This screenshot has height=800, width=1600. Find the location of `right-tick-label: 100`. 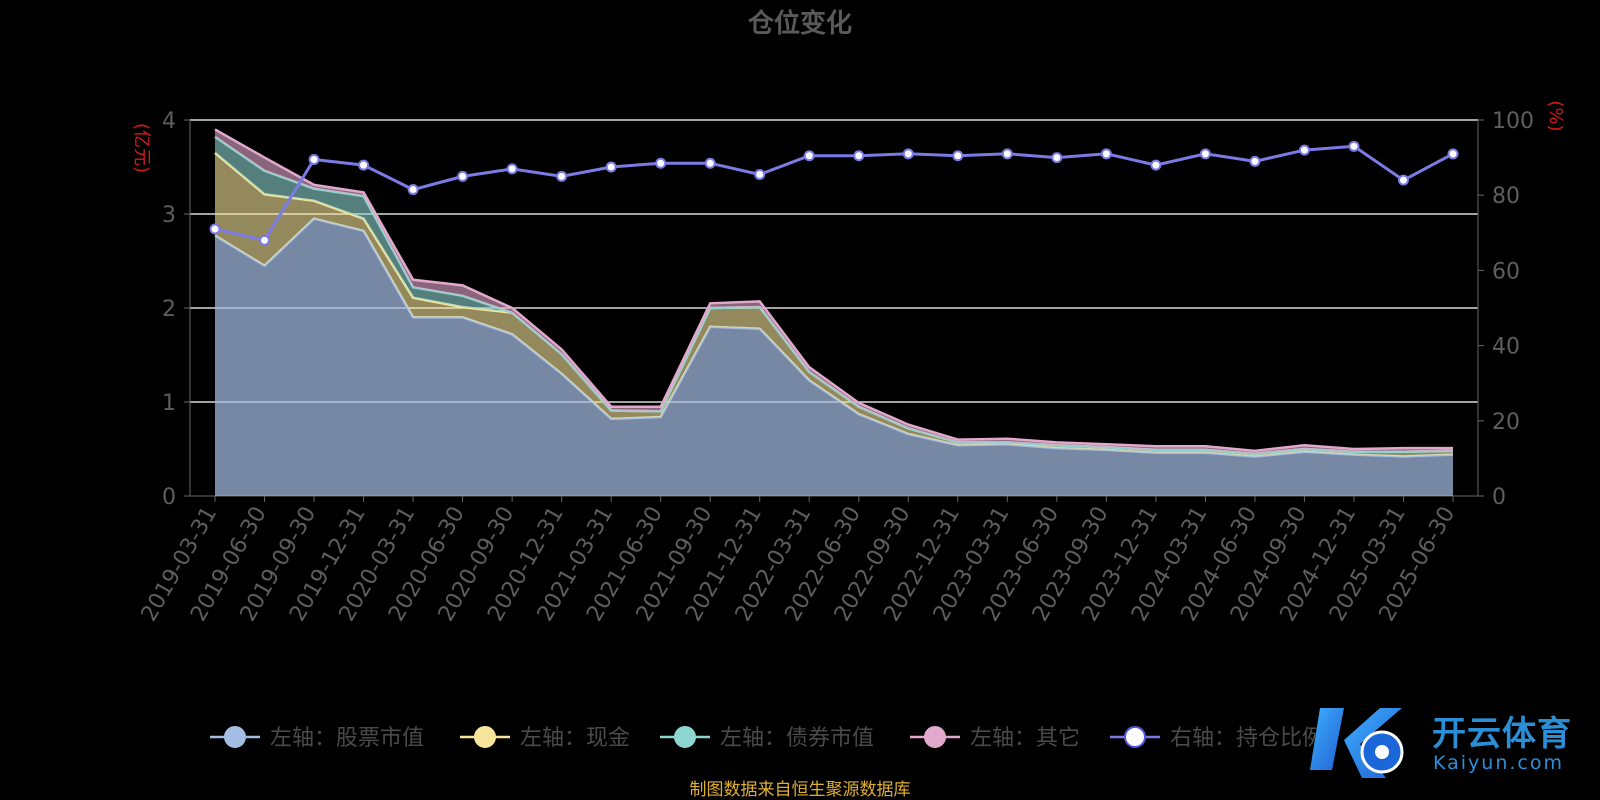

right-tick-label: 100 is located at coordinates (1513, 121).